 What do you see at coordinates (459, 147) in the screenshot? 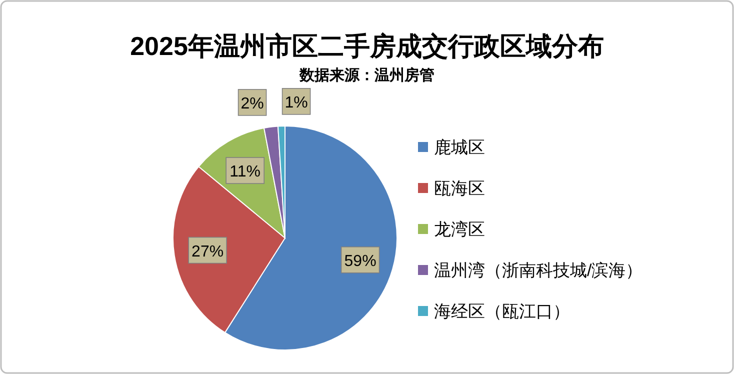
I see `legend-label: 鹿城区` at bounding box center [459, 147].